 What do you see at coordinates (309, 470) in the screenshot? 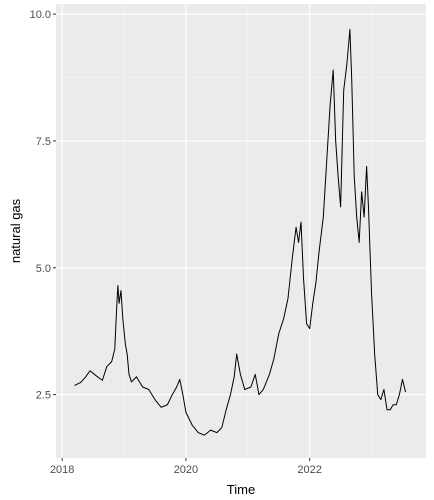
I see `x-tick-label: 2022` at bounding box center [309, 470].